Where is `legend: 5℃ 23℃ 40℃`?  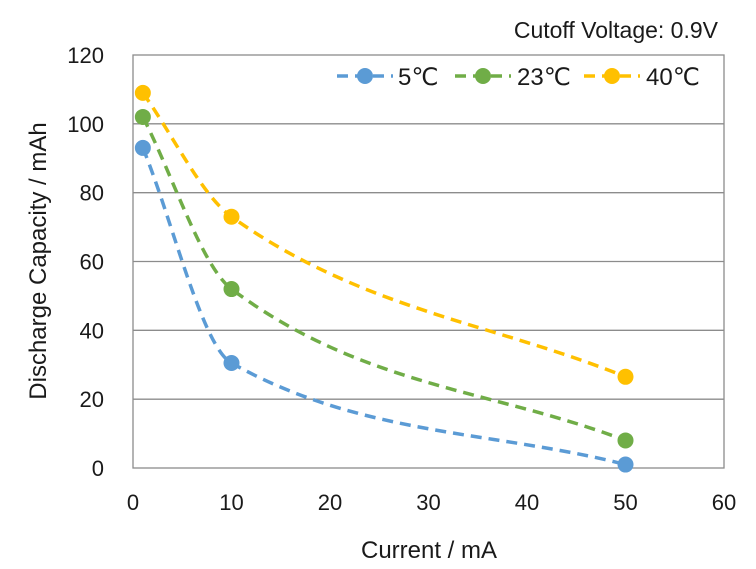
legend: 5℃ 23℃ 40℃ is located at coordinates (518, 77).